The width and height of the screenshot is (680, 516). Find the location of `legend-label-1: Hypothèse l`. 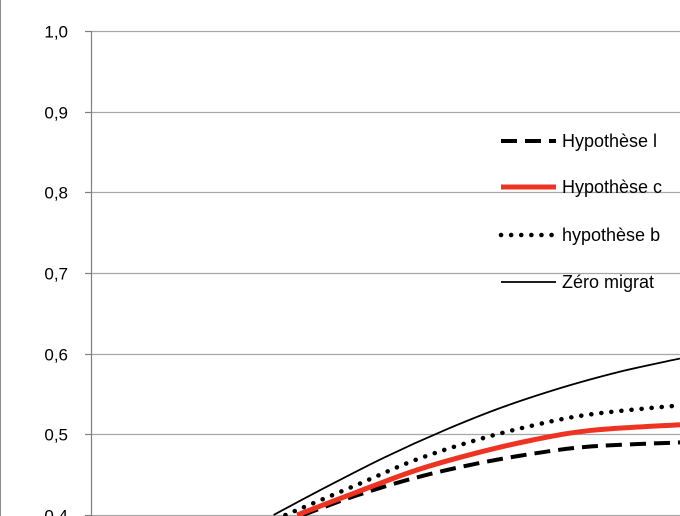

legend-label-1: Hypothèse l is located at coordinates (609, 141).